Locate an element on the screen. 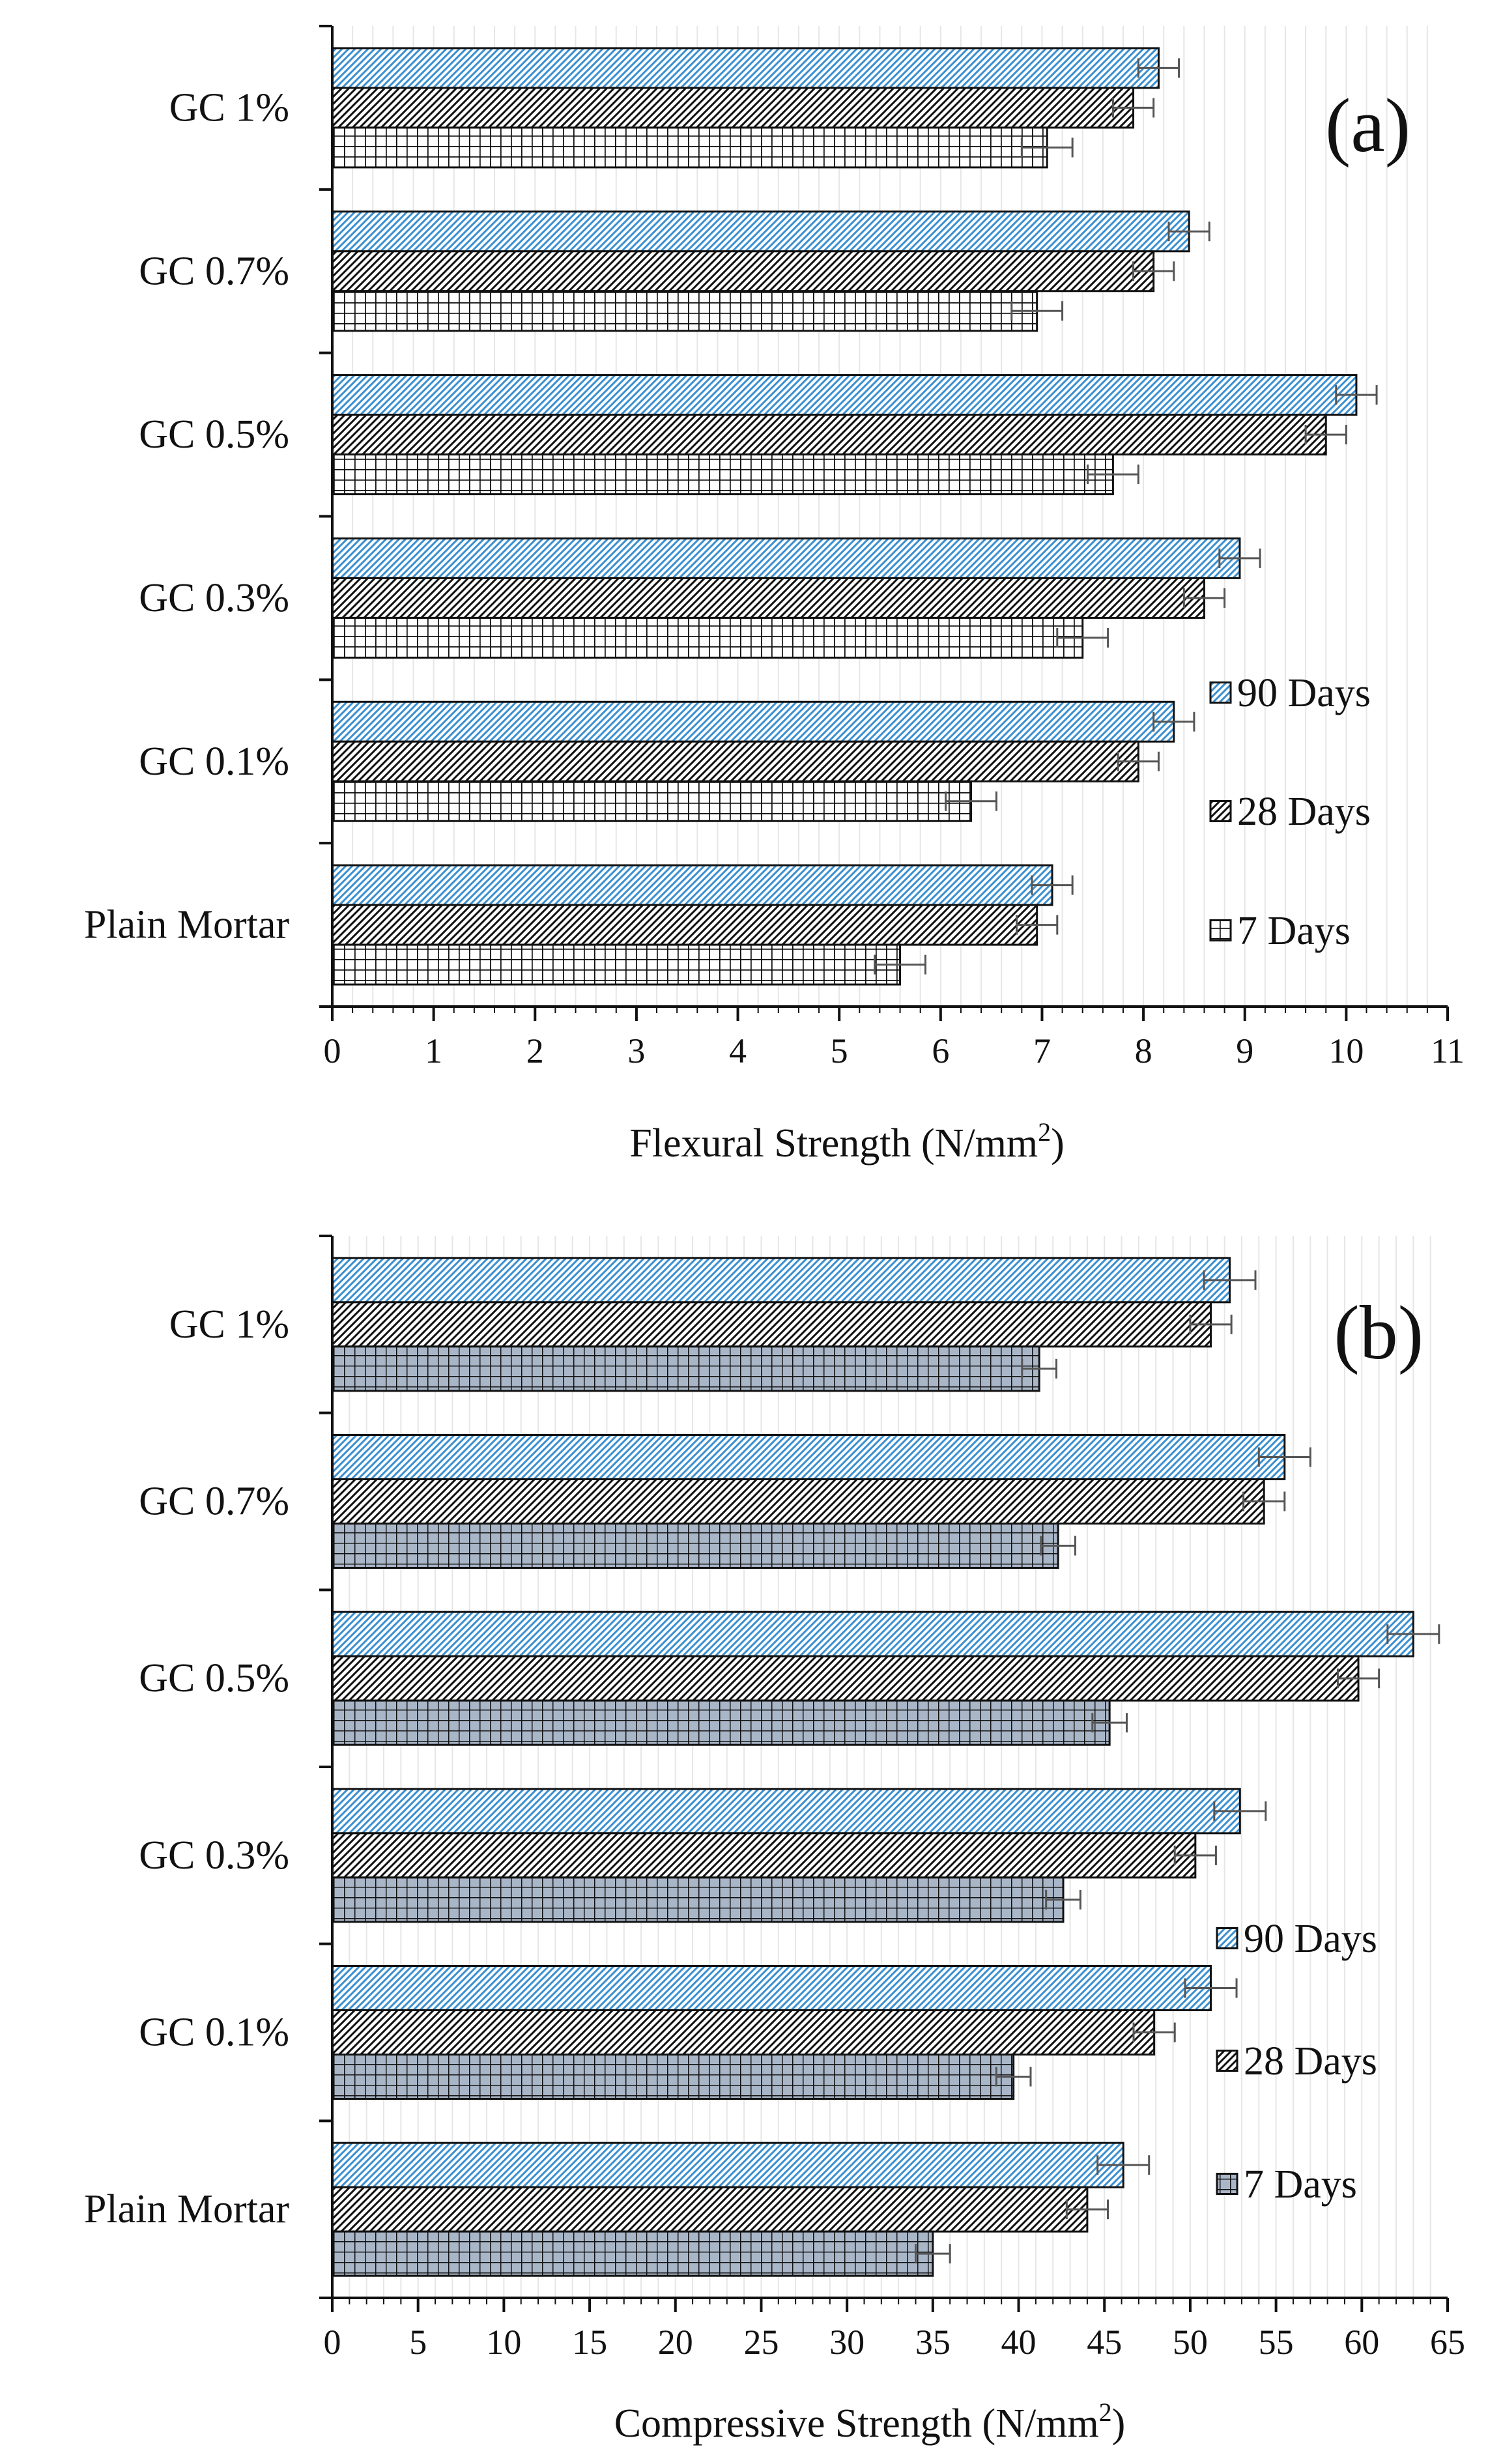 The image size is (1488, 2464). x-axis-title-flexural: Flexural Strength (N/mm2) is located at coordinates (847, 1141).